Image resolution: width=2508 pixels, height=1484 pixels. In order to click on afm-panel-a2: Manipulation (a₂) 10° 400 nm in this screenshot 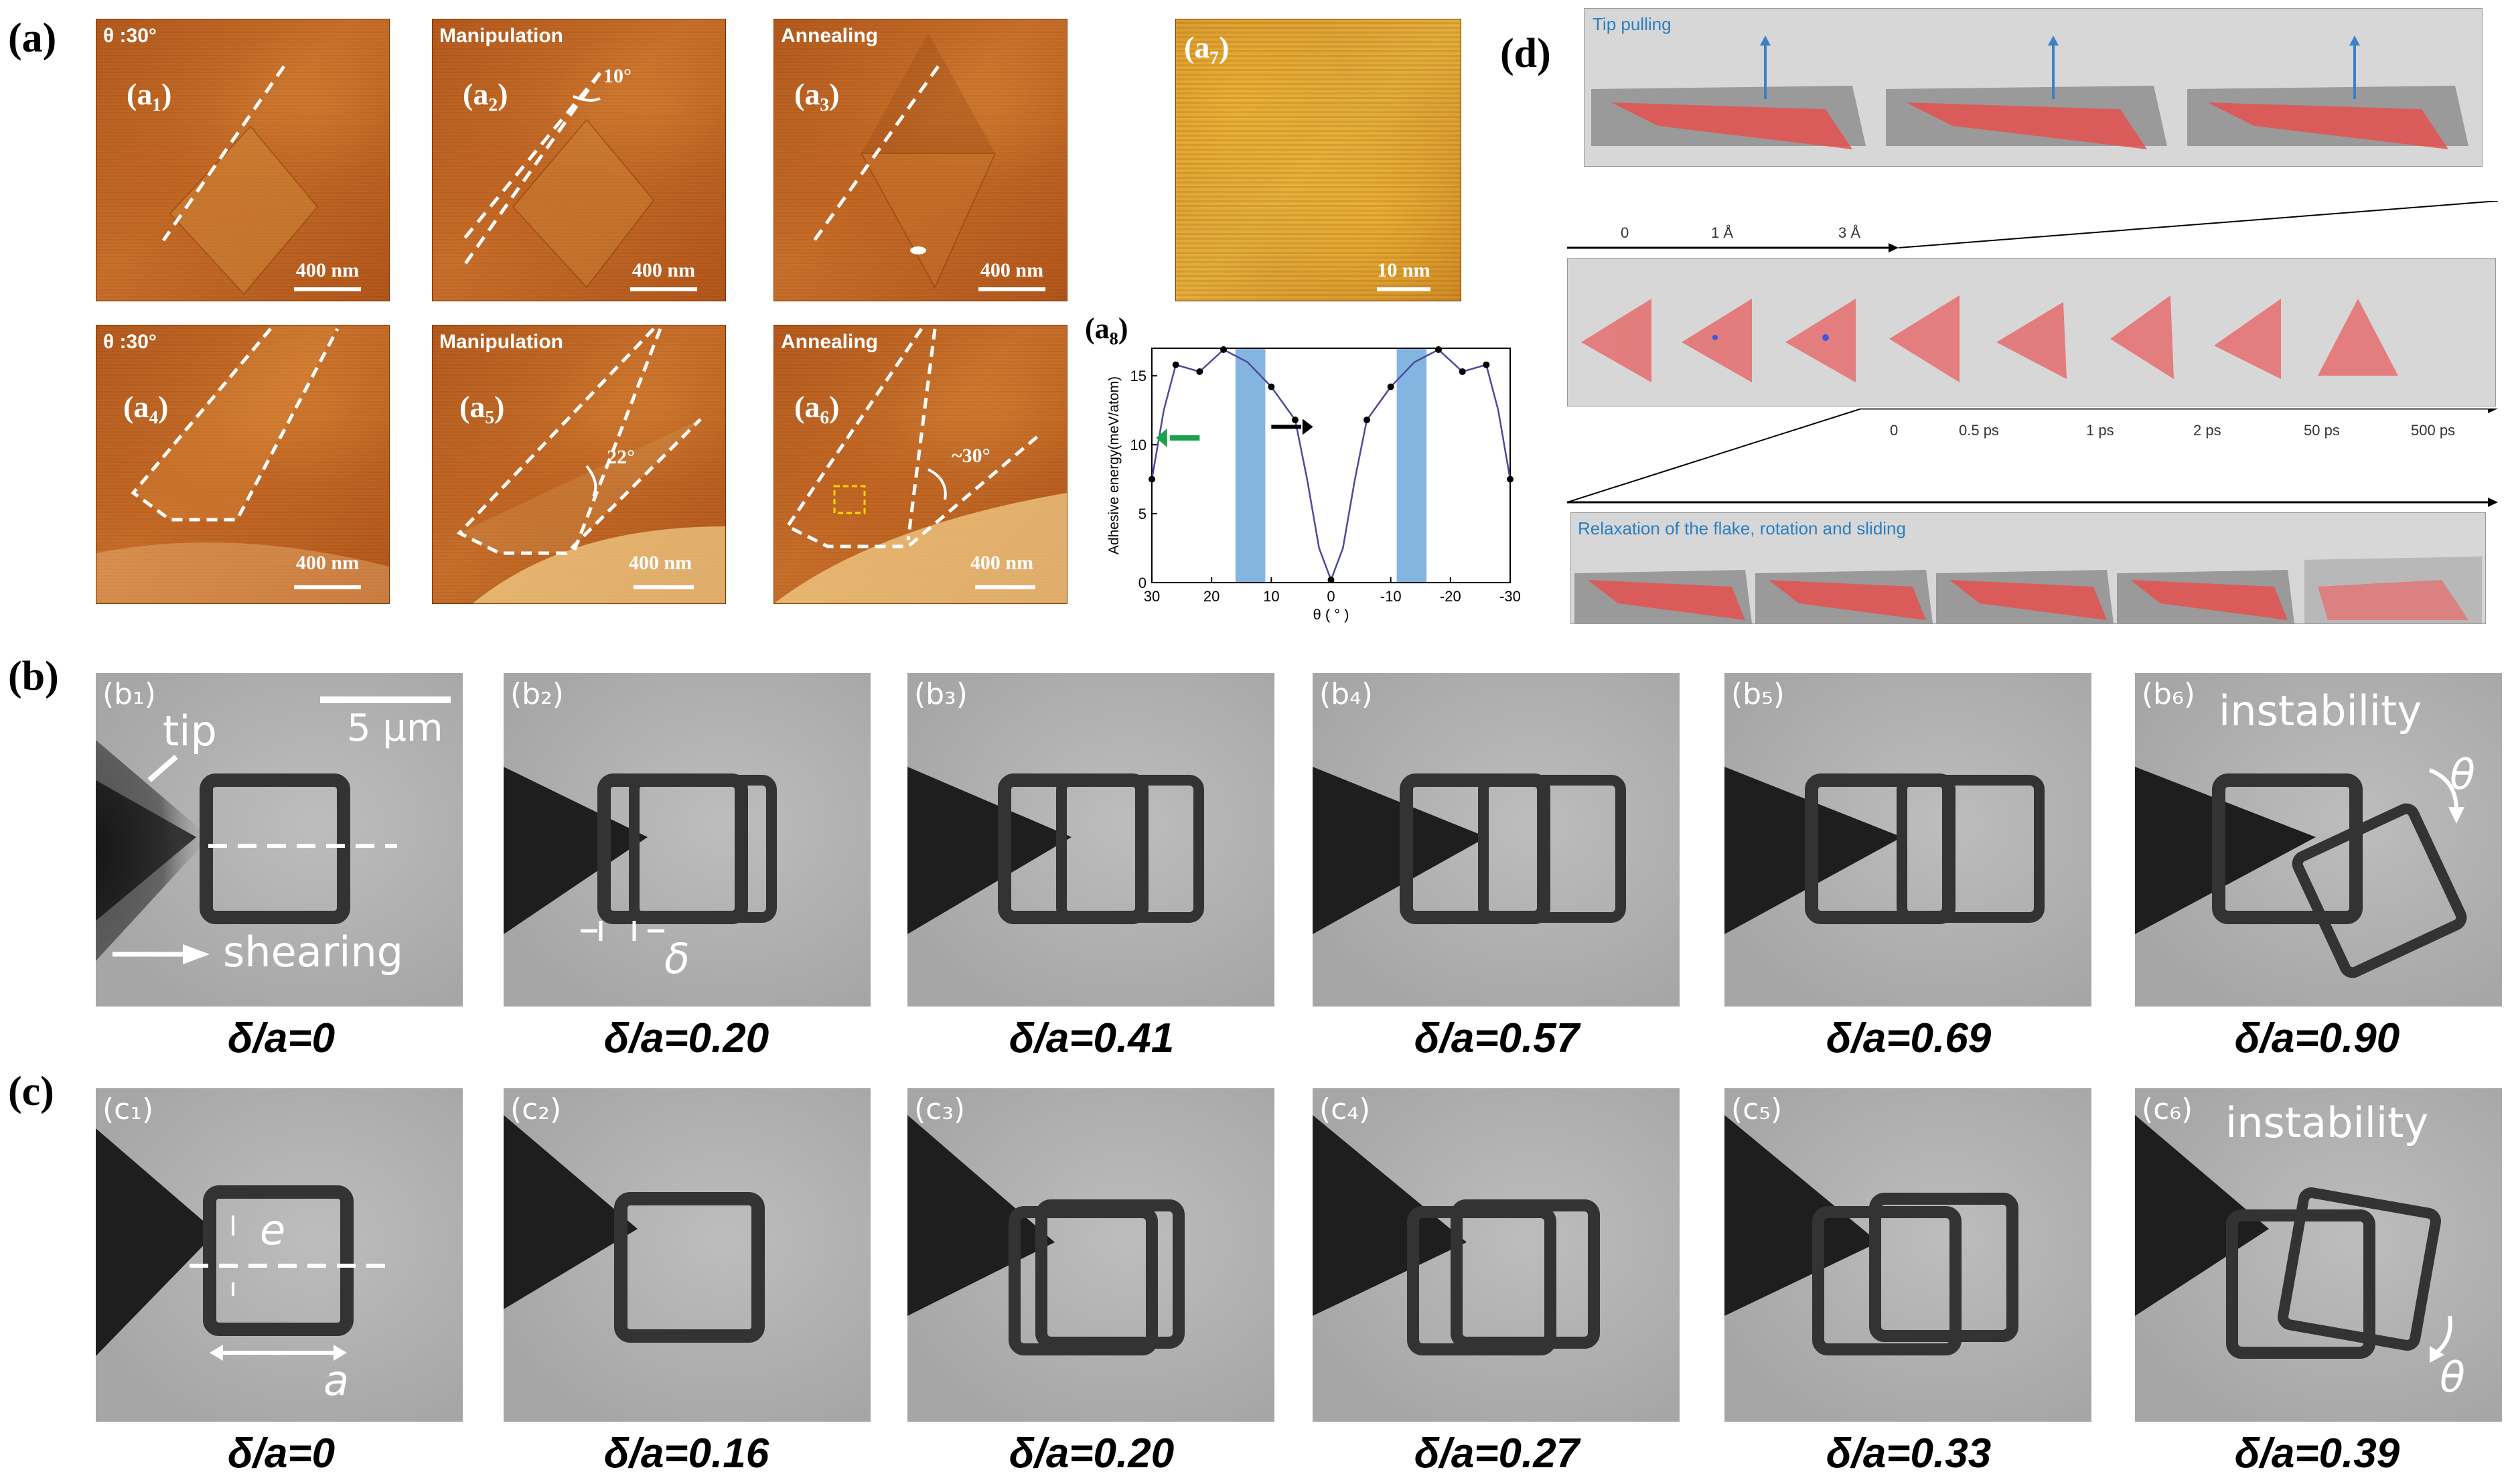, I will do `click(579, 160)`.